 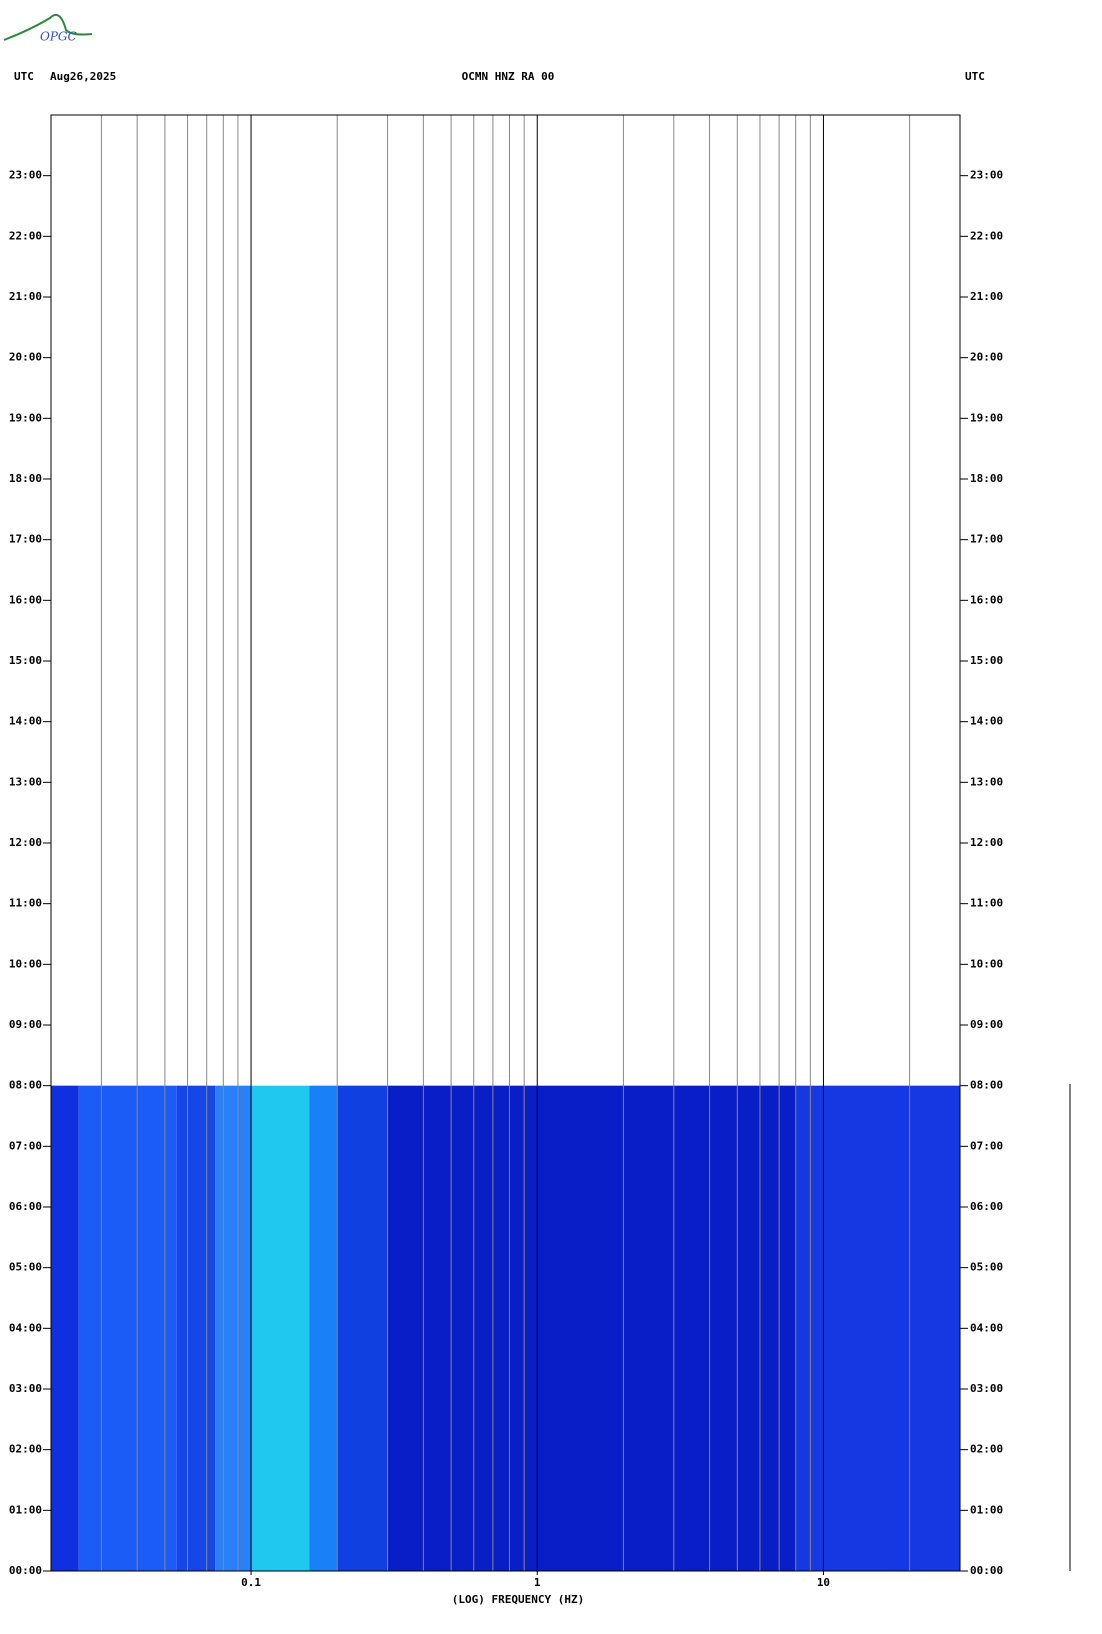 What do you see at coordinates (251, 1582) in the screenshot?
I see `x-tick-label: 0.1` at bounding box center [251, 1582].